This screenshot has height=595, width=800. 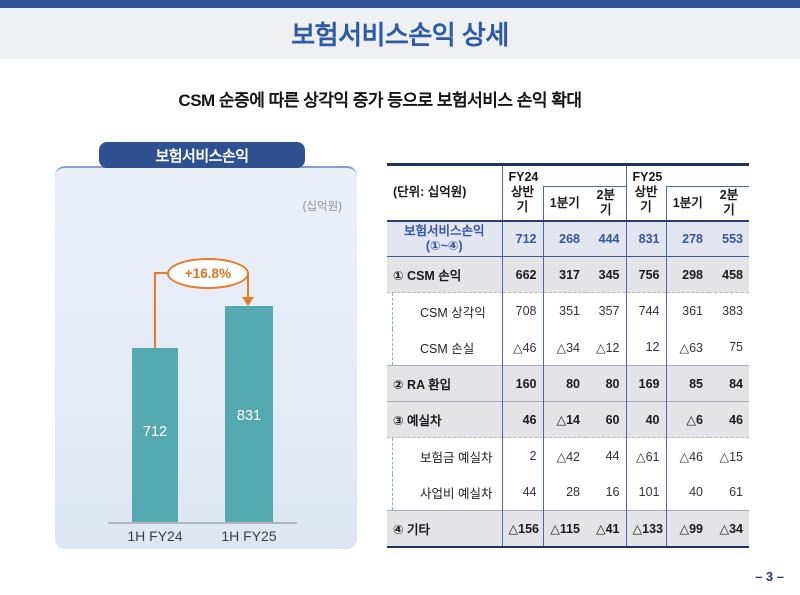 I want to click on table-value-cell: △99, so click(x=687, y=528).